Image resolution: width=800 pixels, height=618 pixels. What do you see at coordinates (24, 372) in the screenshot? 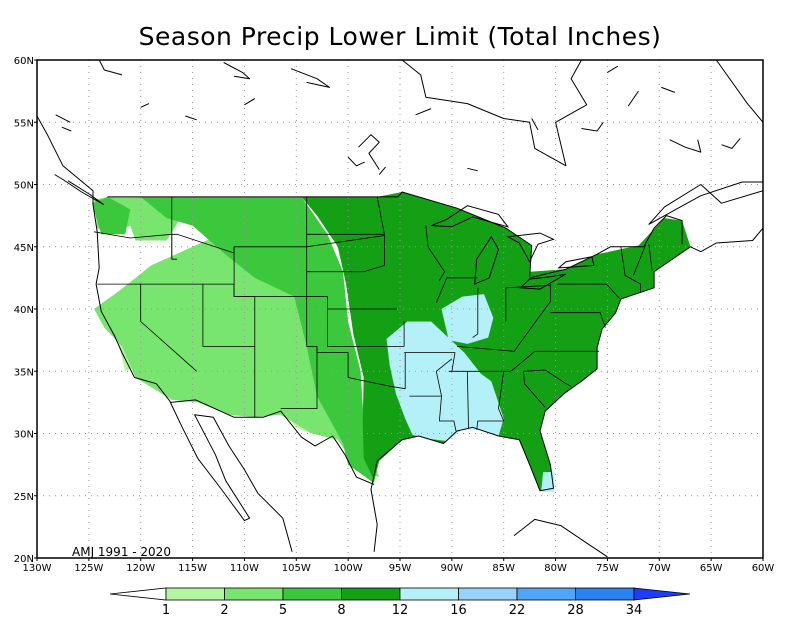
I see `lat-tick-label: 35N` at bounding box center [24, 372].